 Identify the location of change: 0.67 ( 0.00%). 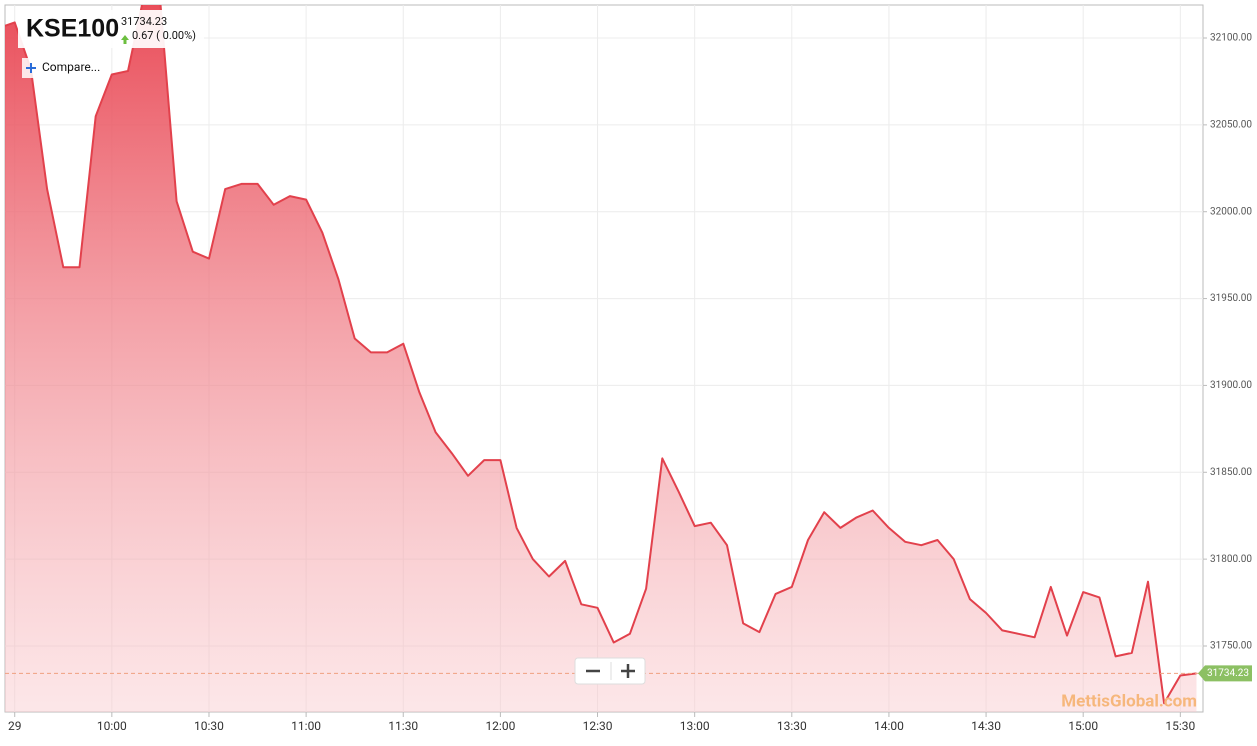
(164, 35).